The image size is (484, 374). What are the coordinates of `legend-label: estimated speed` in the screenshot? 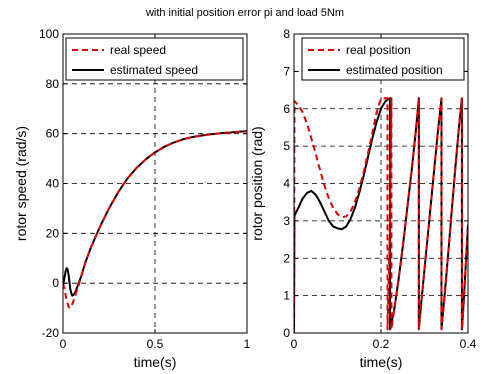 It's located at (154, 70).